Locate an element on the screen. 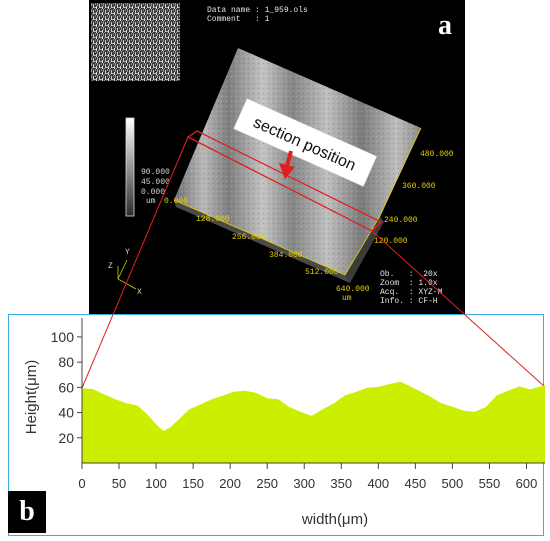 This screenshot has width=550, height=541. colorbar-tick-mid: 45.000 is located at coordinates (155, 182).